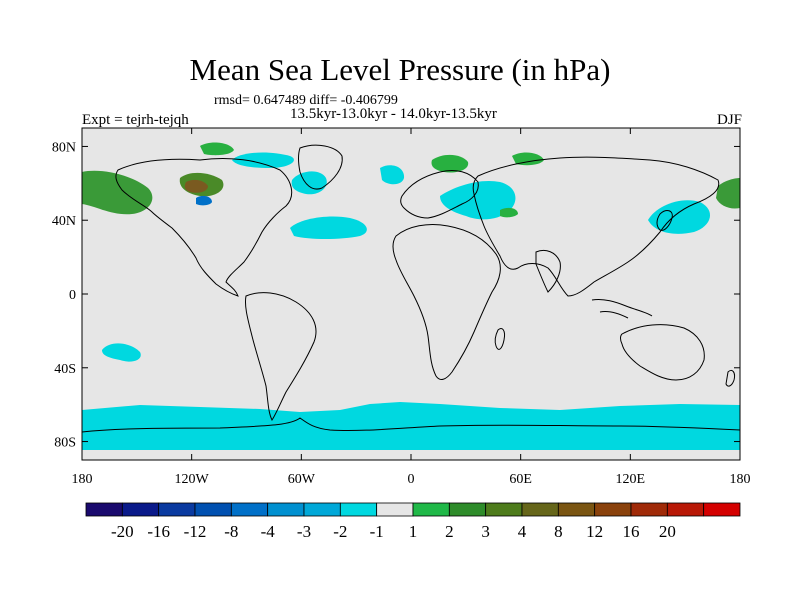 This screenshot has height=600, width=800. Describe the element at coordinates (528, 159) in the screenshot. I see `siberia-positive-anomaly` at that location.